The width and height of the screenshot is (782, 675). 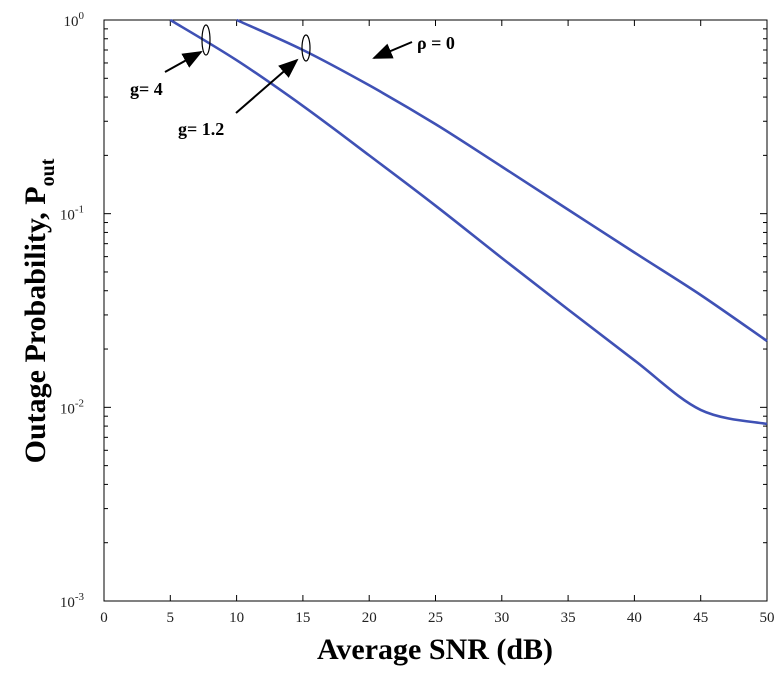 I want to click on ellipse-marker-g12, so click(x=306, y=48).